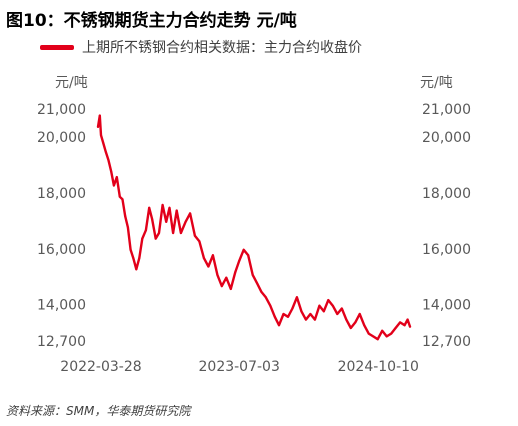 This screenshot has height=426, width=518. Describe the element at coordinates (222, 48) in the screenshot. I see `legend-label: 上期所不锈钢合约相关数据：主力合约收盘价` at that location.